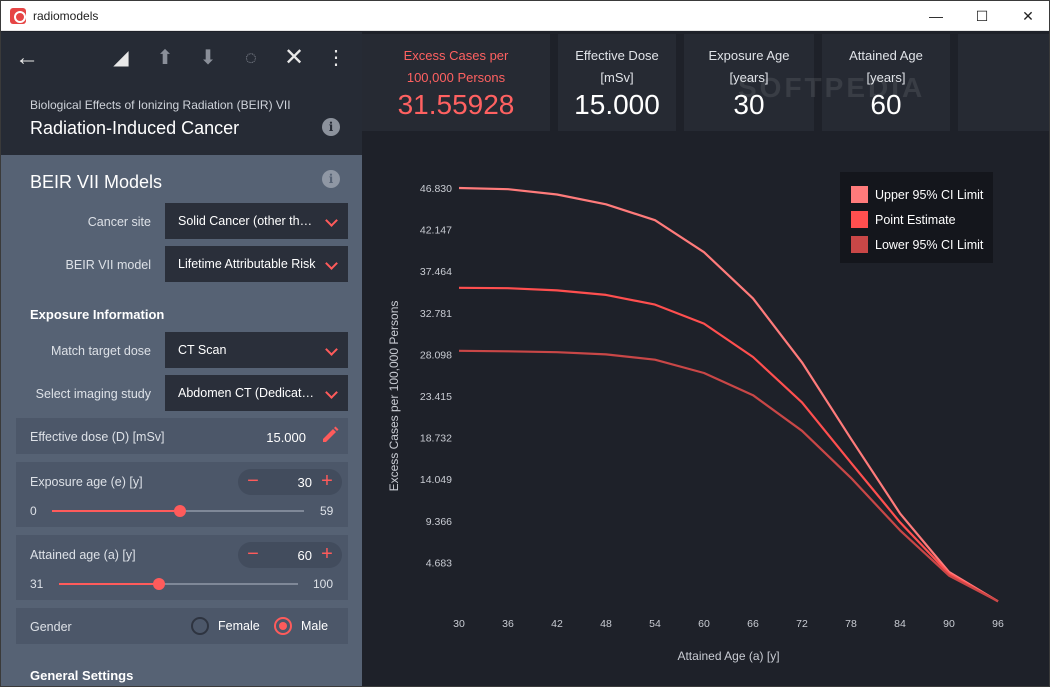  I want to click on close-window-button: ✕, so click(1028, 16).